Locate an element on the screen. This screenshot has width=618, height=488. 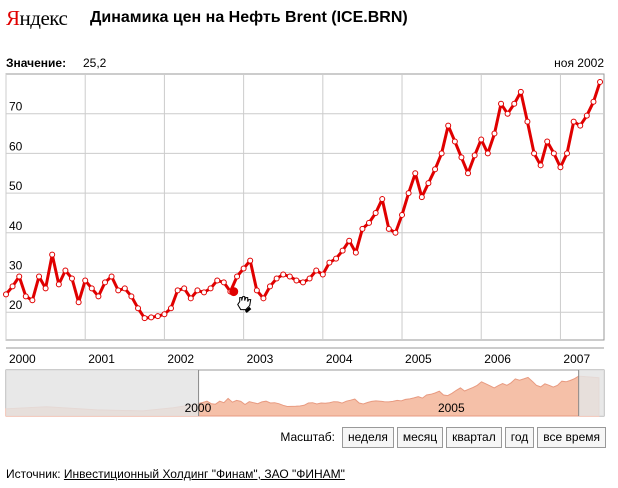
scale-all-time-button: все время is located at coordinates (571, 437).